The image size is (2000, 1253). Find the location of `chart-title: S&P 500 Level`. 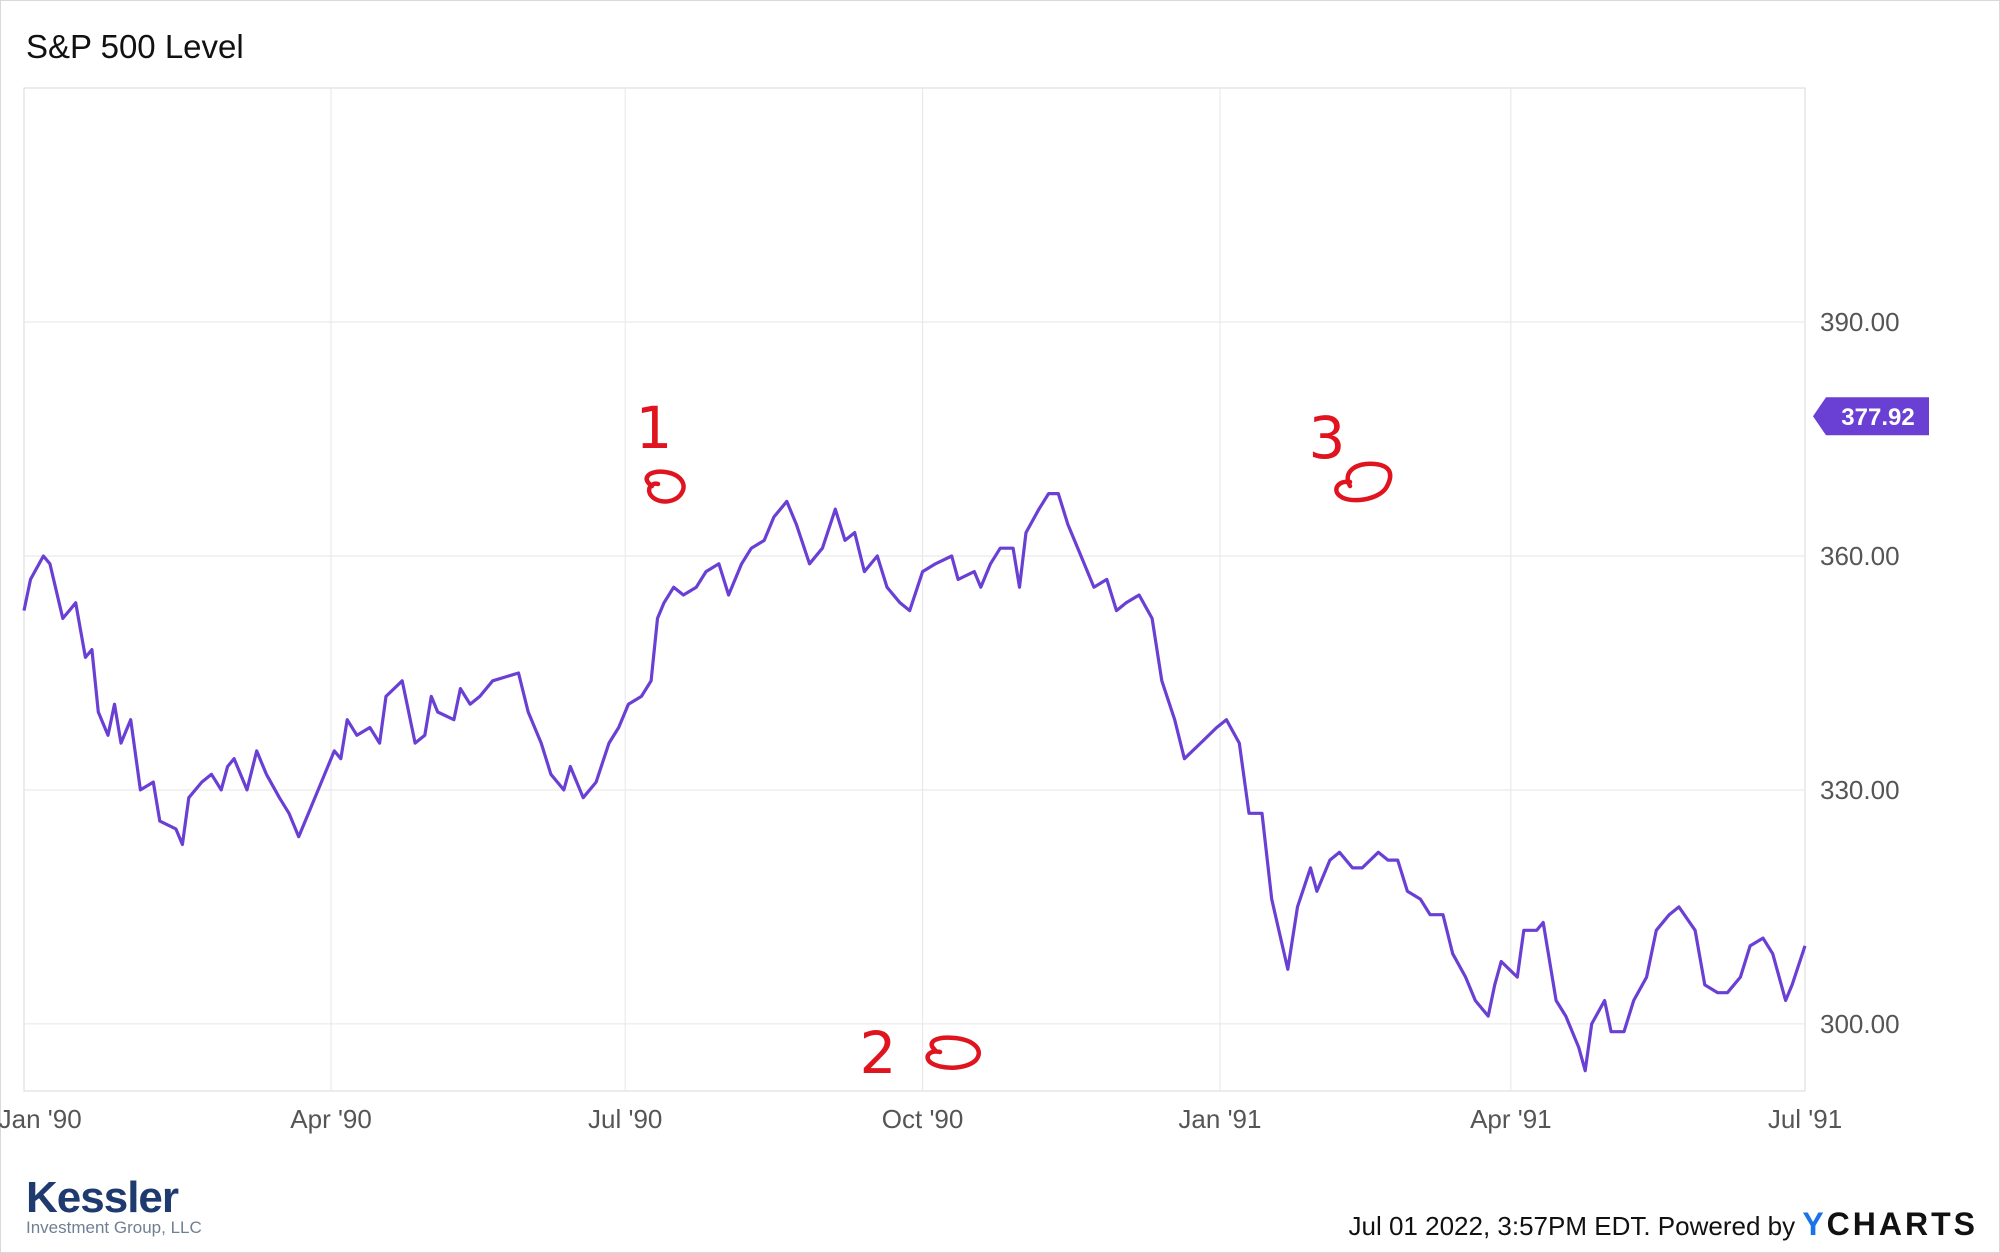

chart-title: S&P 500 Level is located at coordinates (135, 46).